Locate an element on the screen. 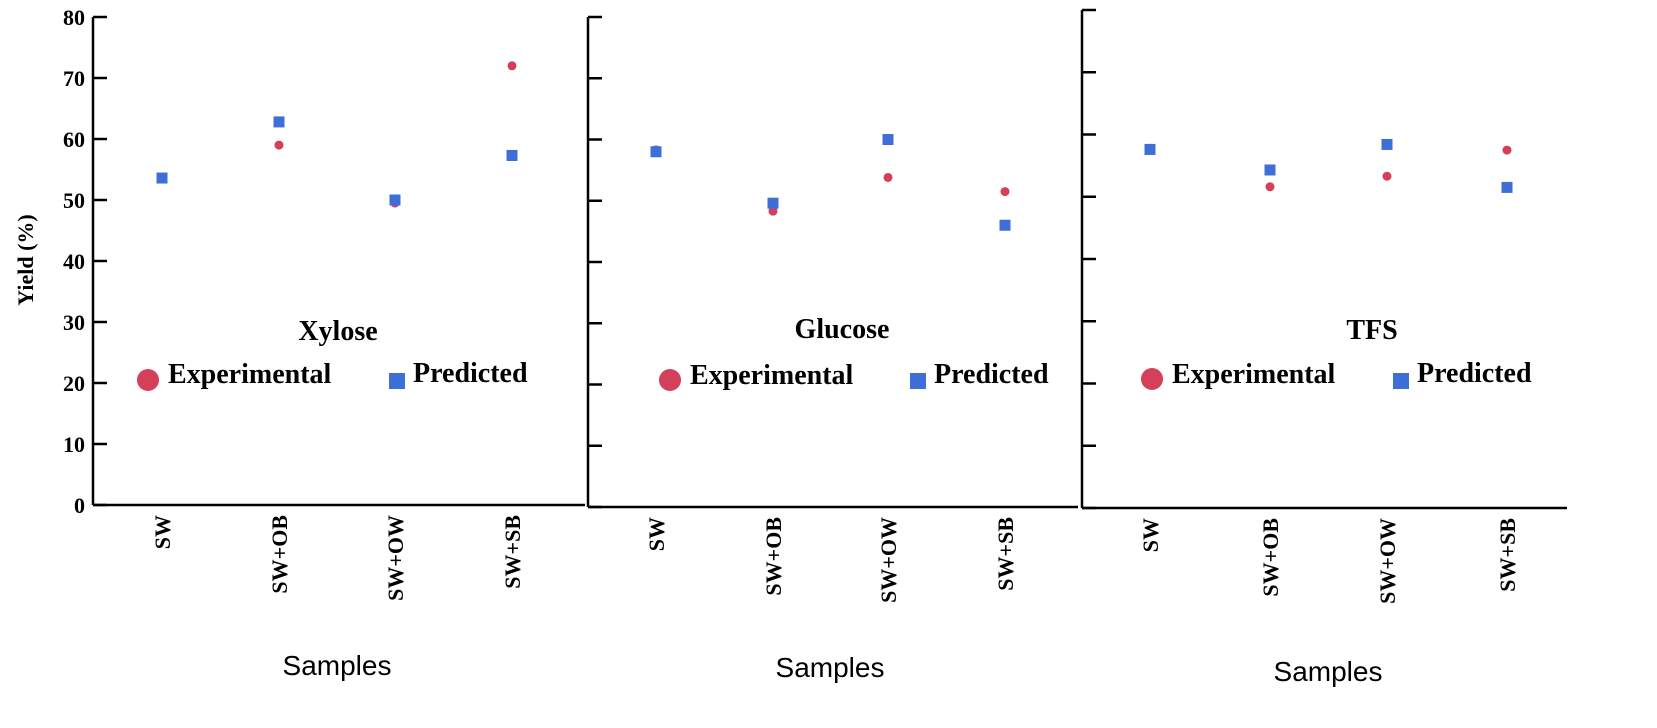  y-axis-title: Yield (%) is located at coordinates (25, 259).